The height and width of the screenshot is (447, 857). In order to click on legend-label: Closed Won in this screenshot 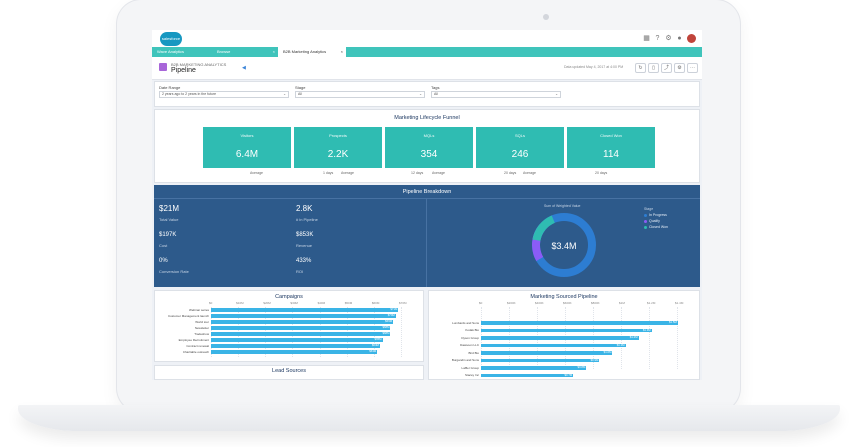, I will do `click(659, 227)`.